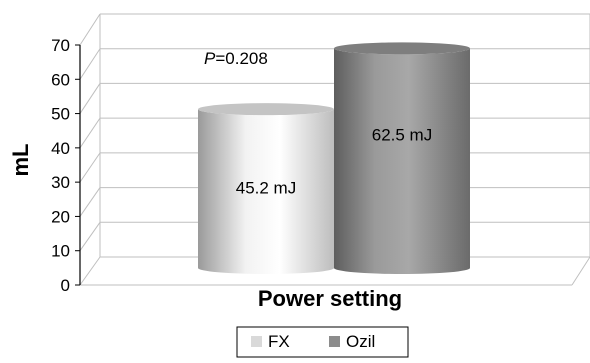  Describe the element at coordinates (266, 109) in the screenshot. I see `bar-top-fx` at that location.